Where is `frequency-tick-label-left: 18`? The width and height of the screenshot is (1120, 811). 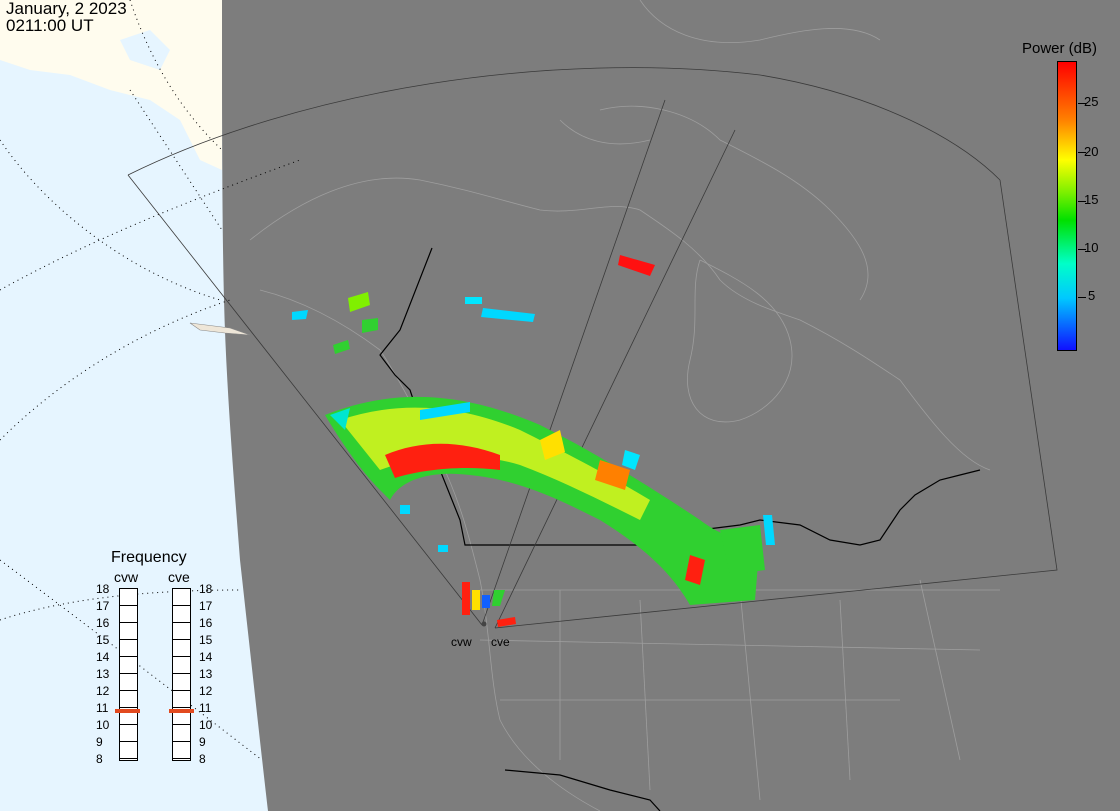
frequency-tick-label-left: 18 is located at coordinates (103, 589).